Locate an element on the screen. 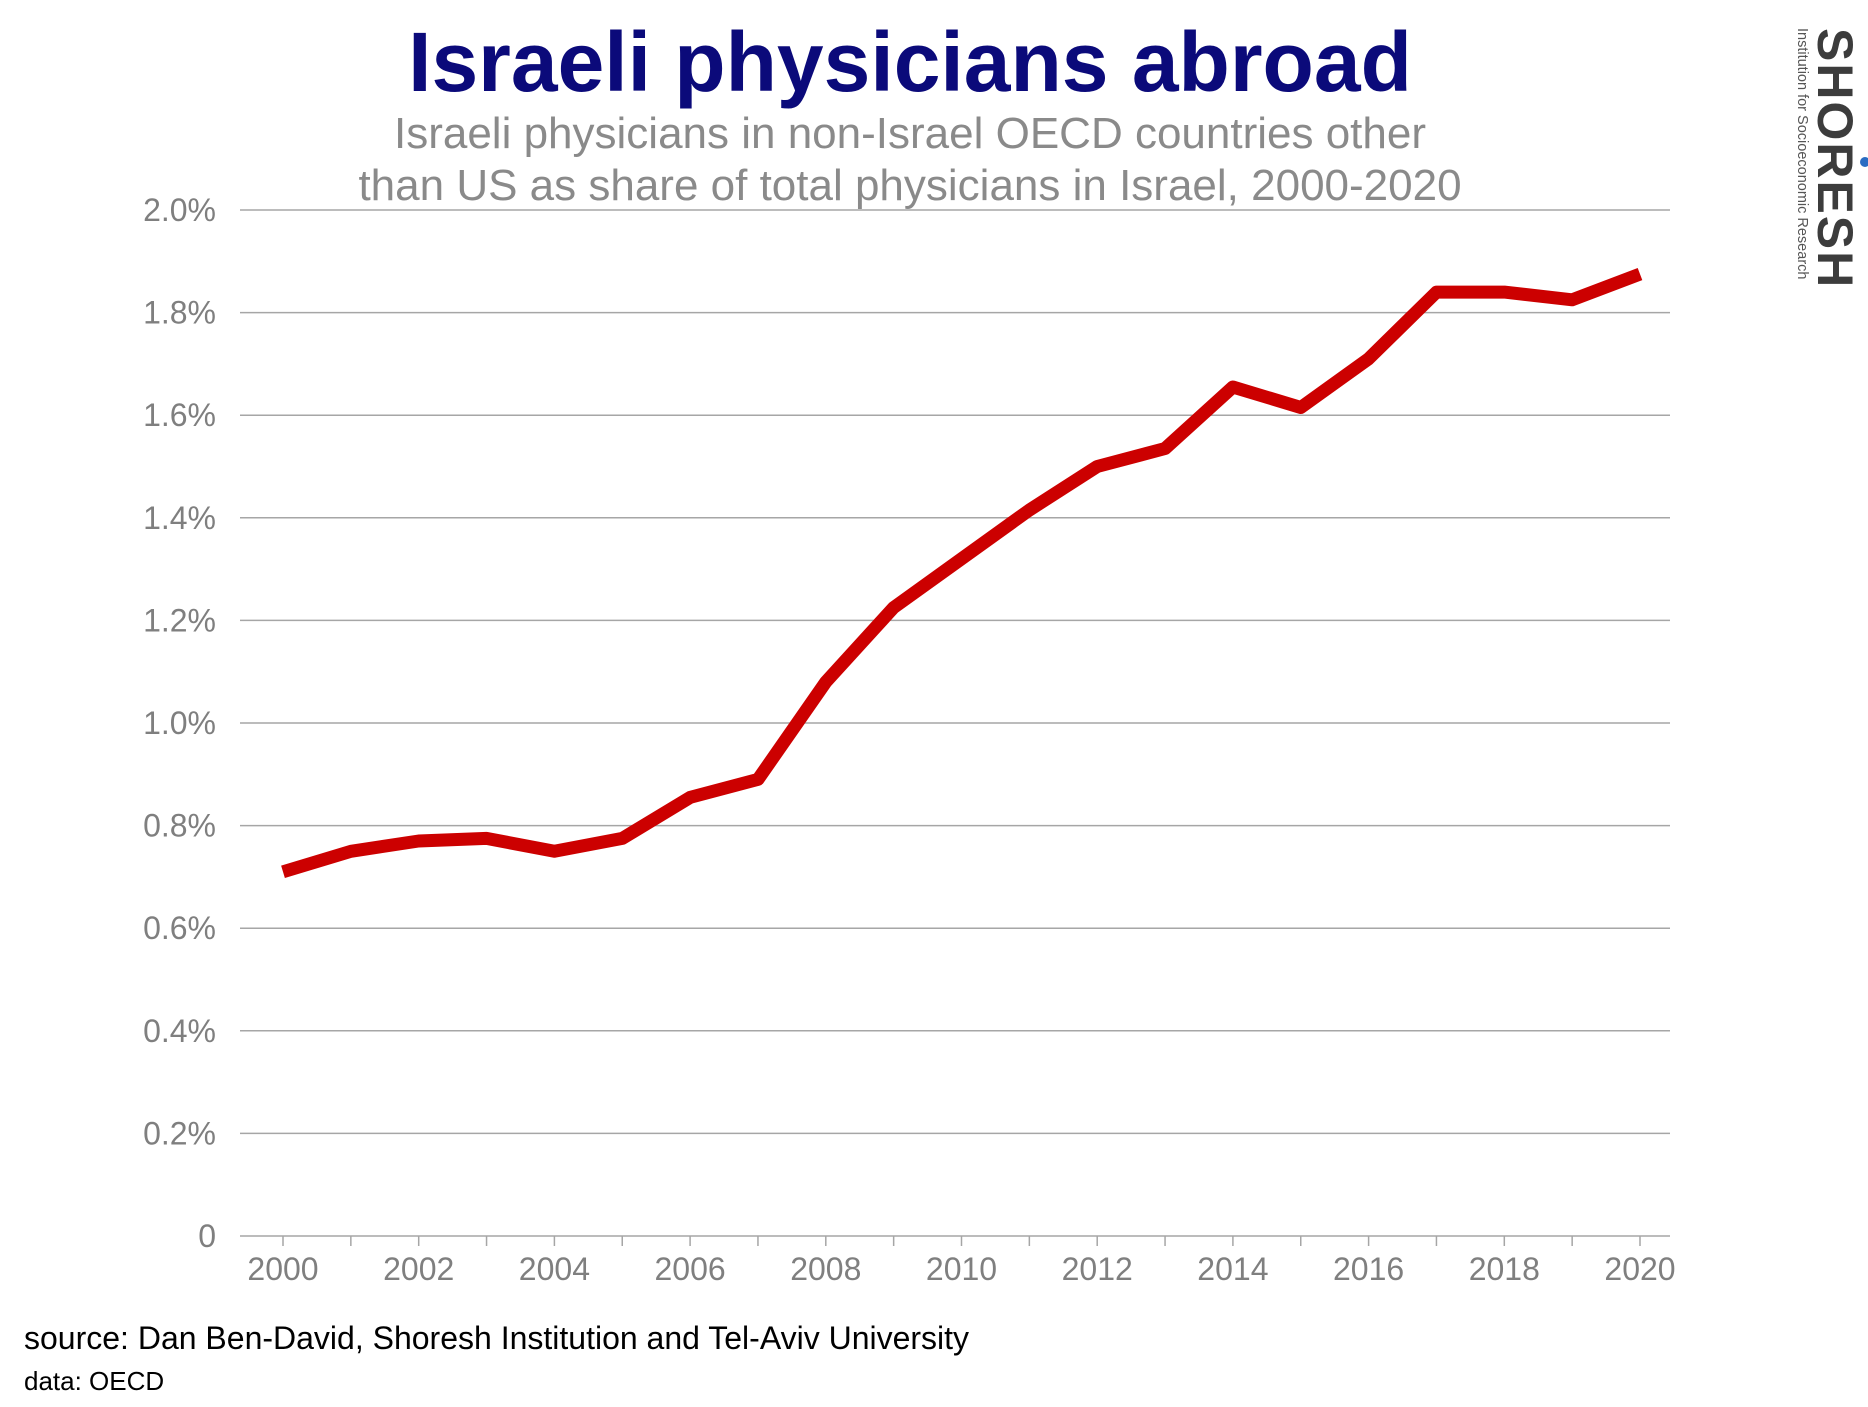 This screenshot has height=1407, width=1868. y-tick-label: 1.6% is located at coordinates (179, 415).